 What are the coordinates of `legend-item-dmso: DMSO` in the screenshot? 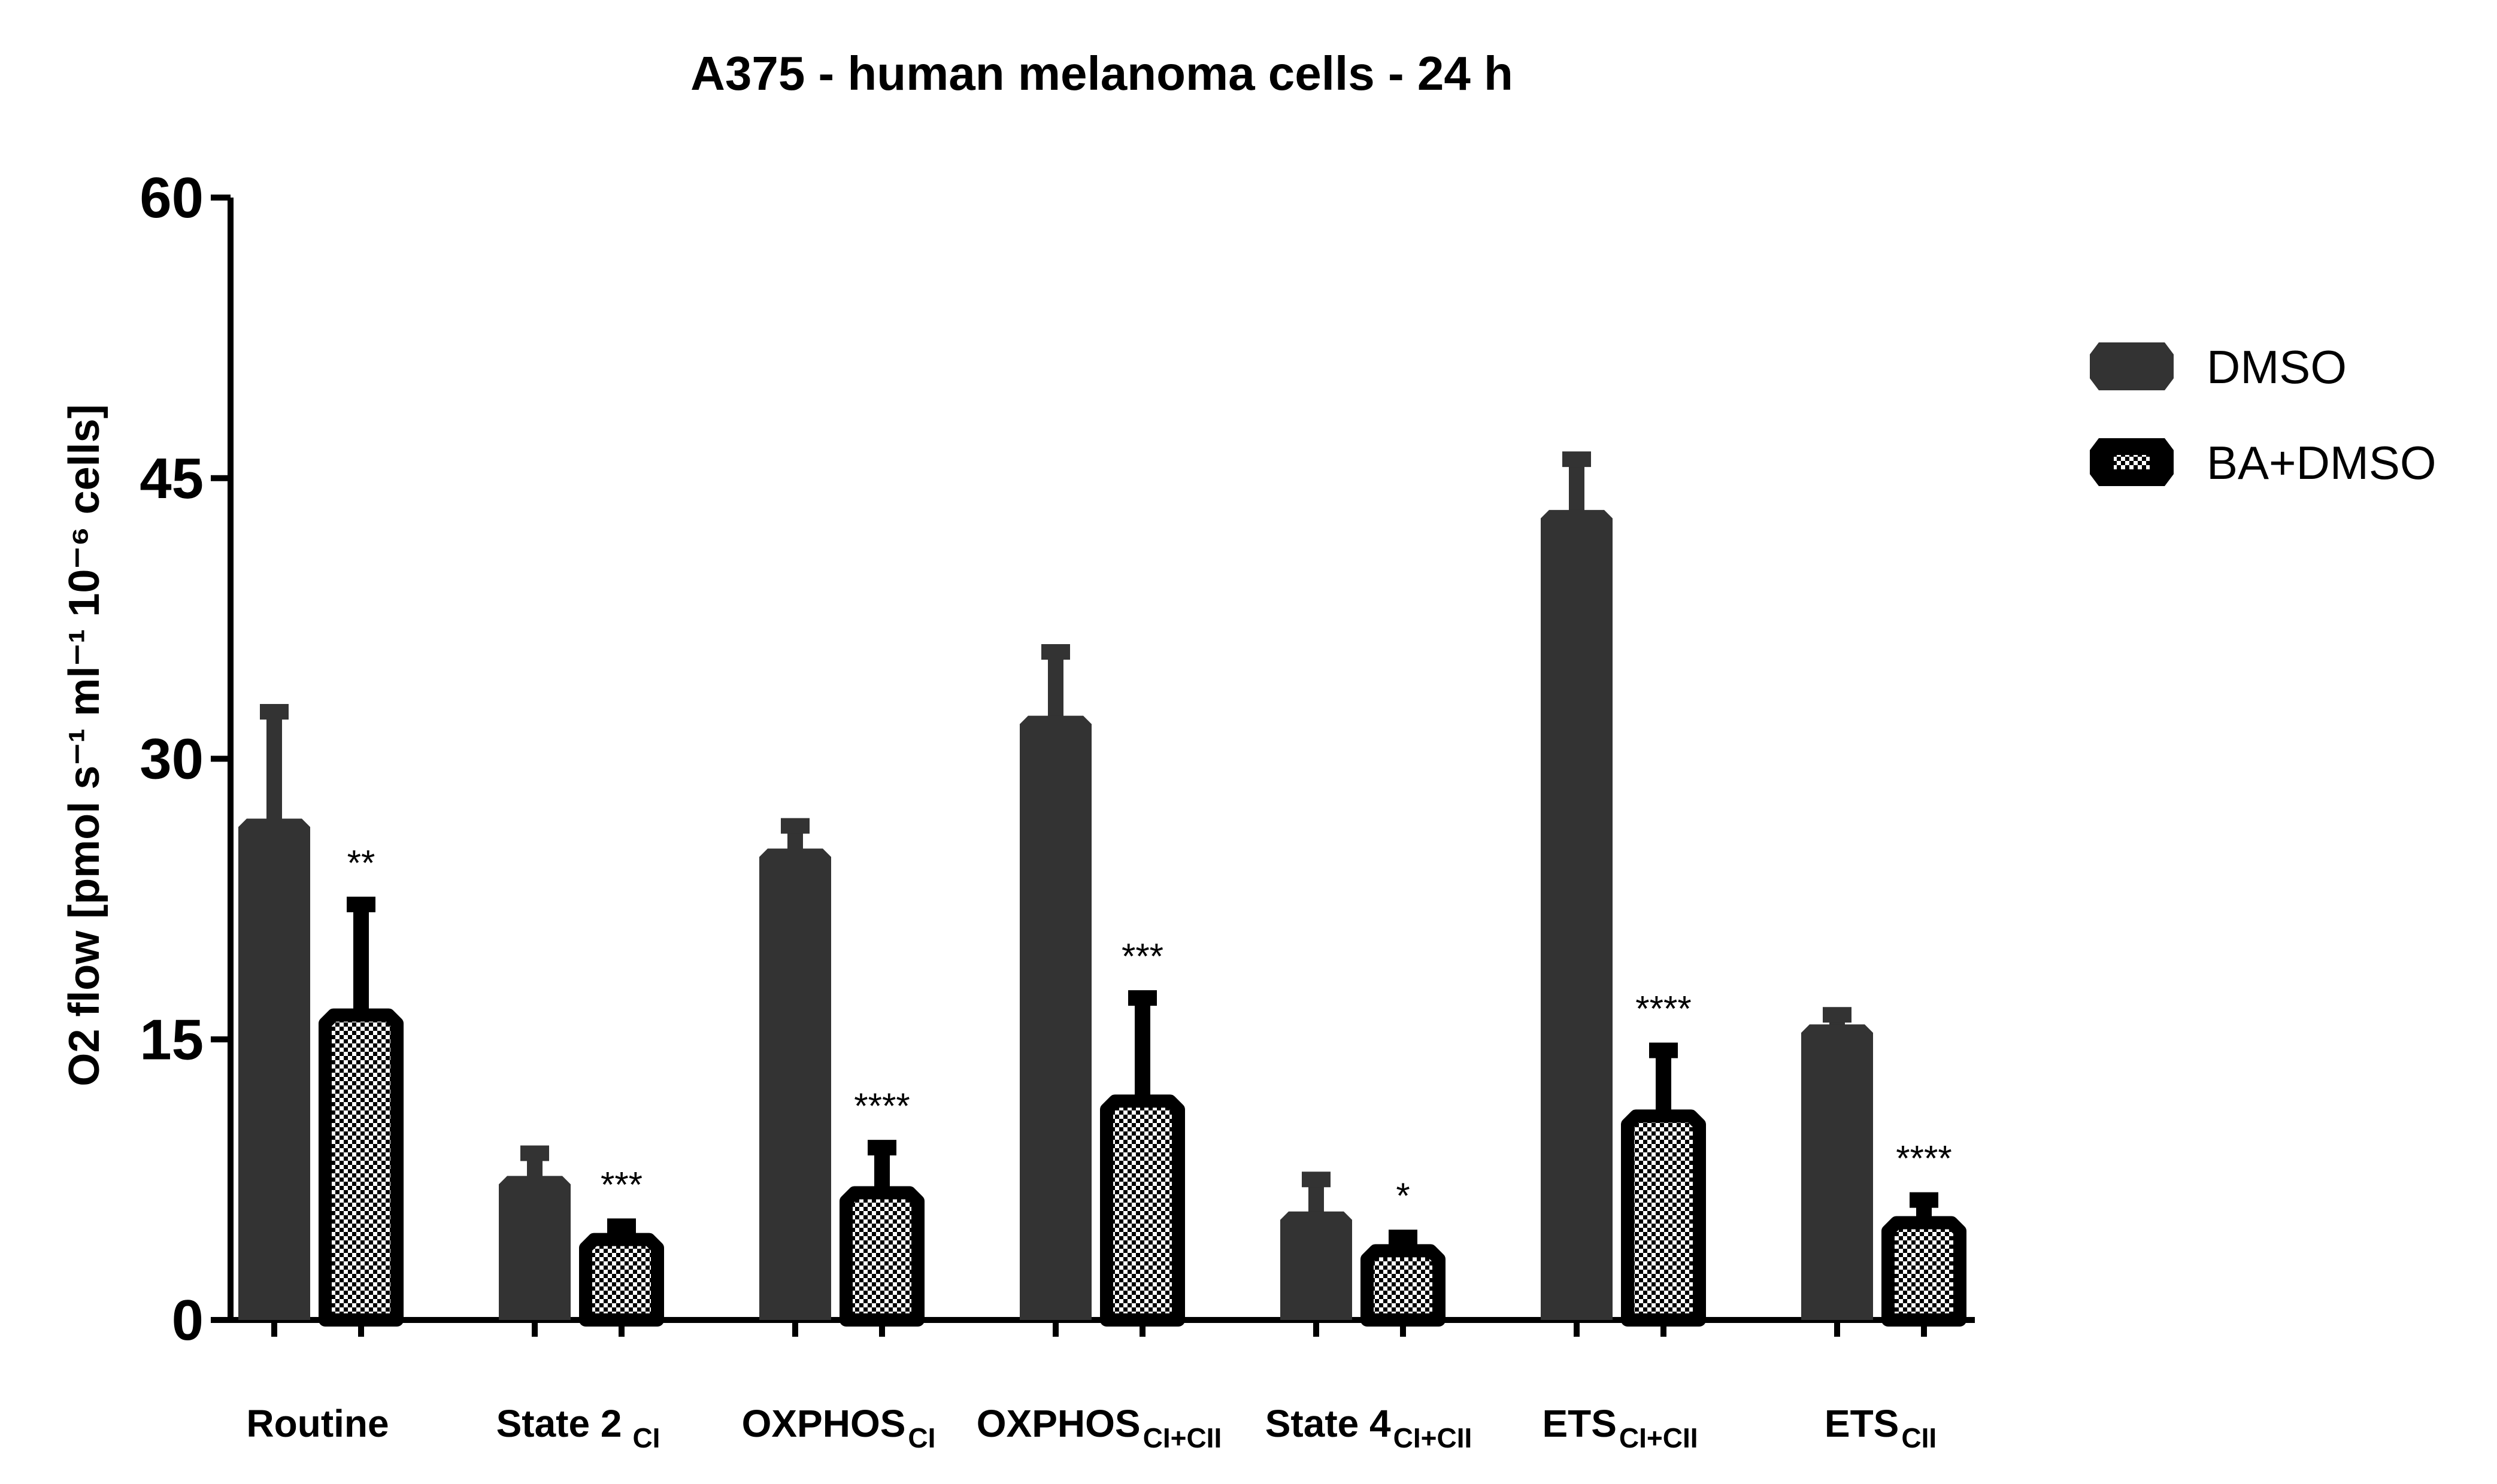 It's located at (2218, 367).